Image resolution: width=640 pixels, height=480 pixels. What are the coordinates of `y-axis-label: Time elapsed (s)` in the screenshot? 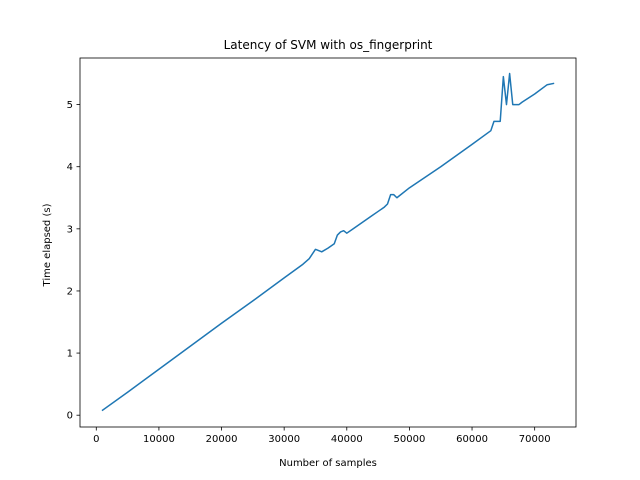 It's located at (47, 245).